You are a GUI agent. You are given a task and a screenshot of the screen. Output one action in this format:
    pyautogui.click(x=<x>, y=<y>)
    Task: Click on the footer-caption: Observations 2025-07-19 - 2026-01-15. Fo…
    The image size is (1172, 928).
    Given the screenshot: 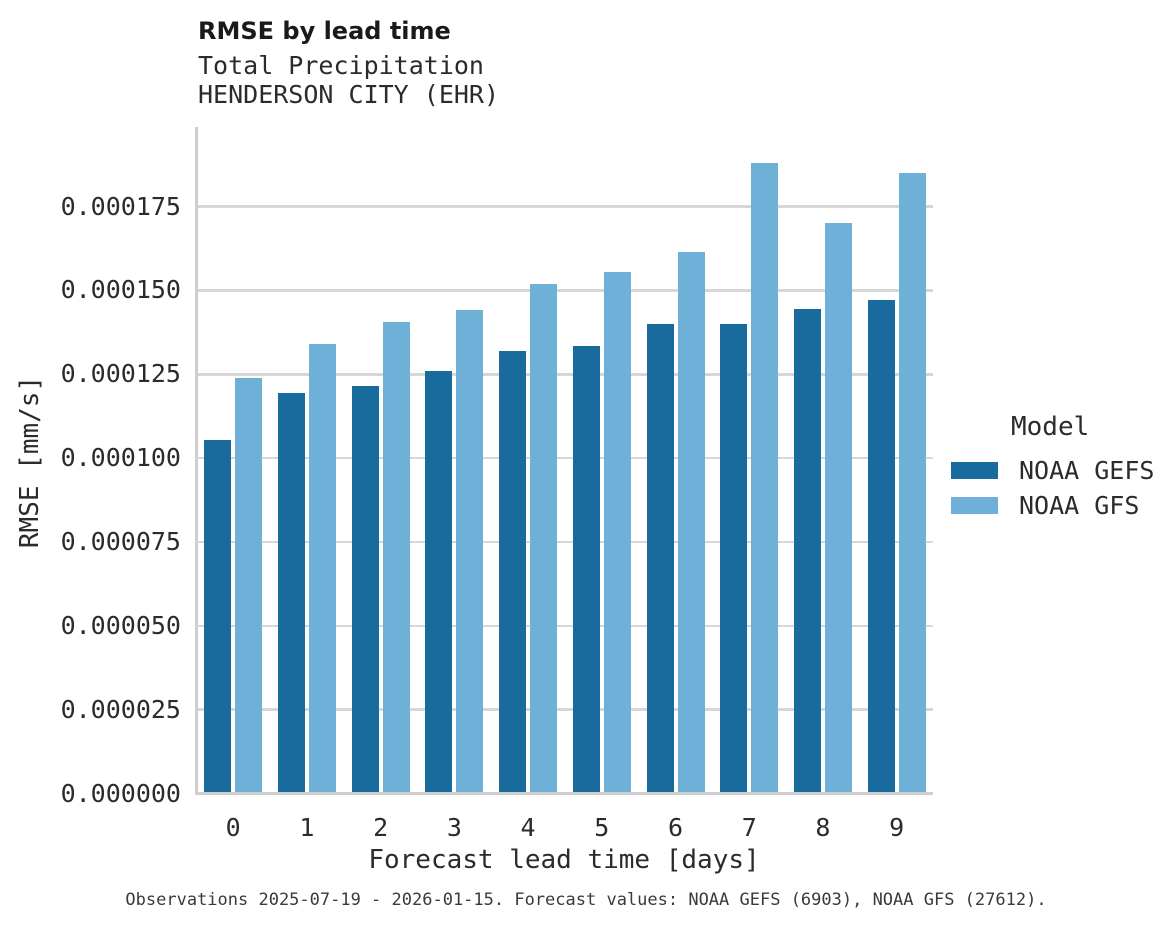 What is the action you would take?
    pyautogui.click(x=586, y=900)
    